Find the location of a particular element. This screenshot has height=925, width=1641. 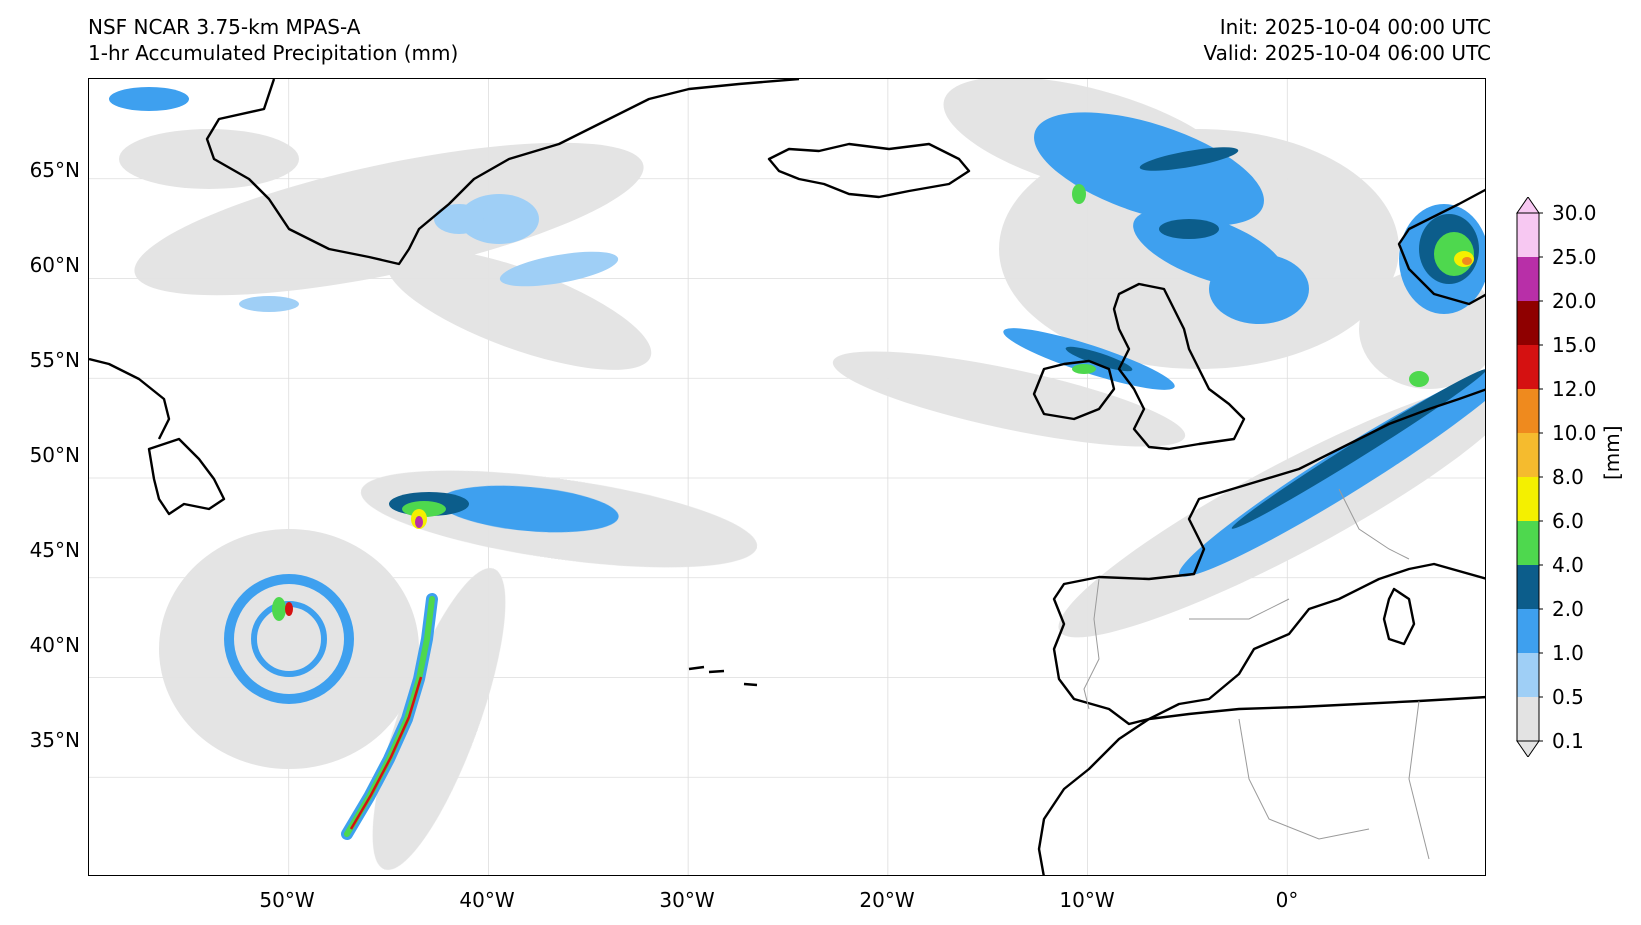

scandinavia-coast is located at coordinates (1441, 247).